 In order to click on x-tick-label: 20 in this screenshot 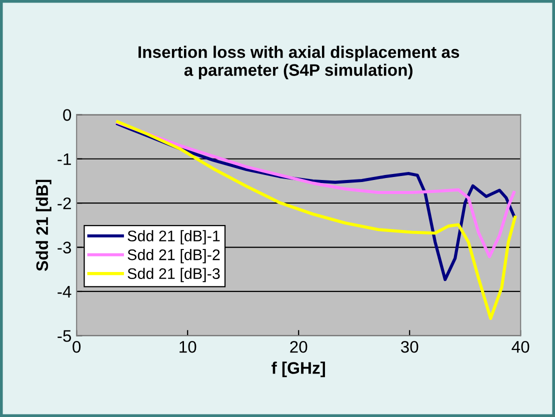, I will do `click(299, 346)`.